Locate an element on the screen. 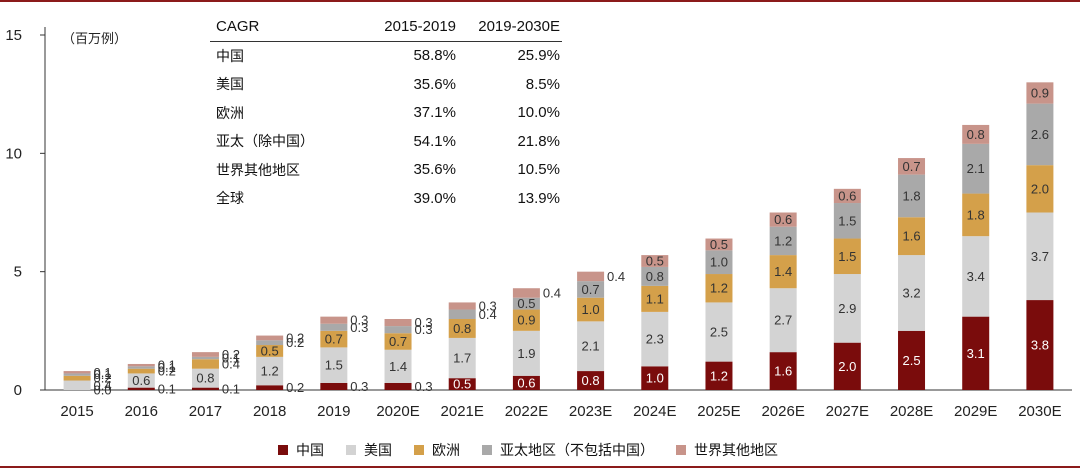  data-label: 3.8 is located at coordinates (1040, 345).